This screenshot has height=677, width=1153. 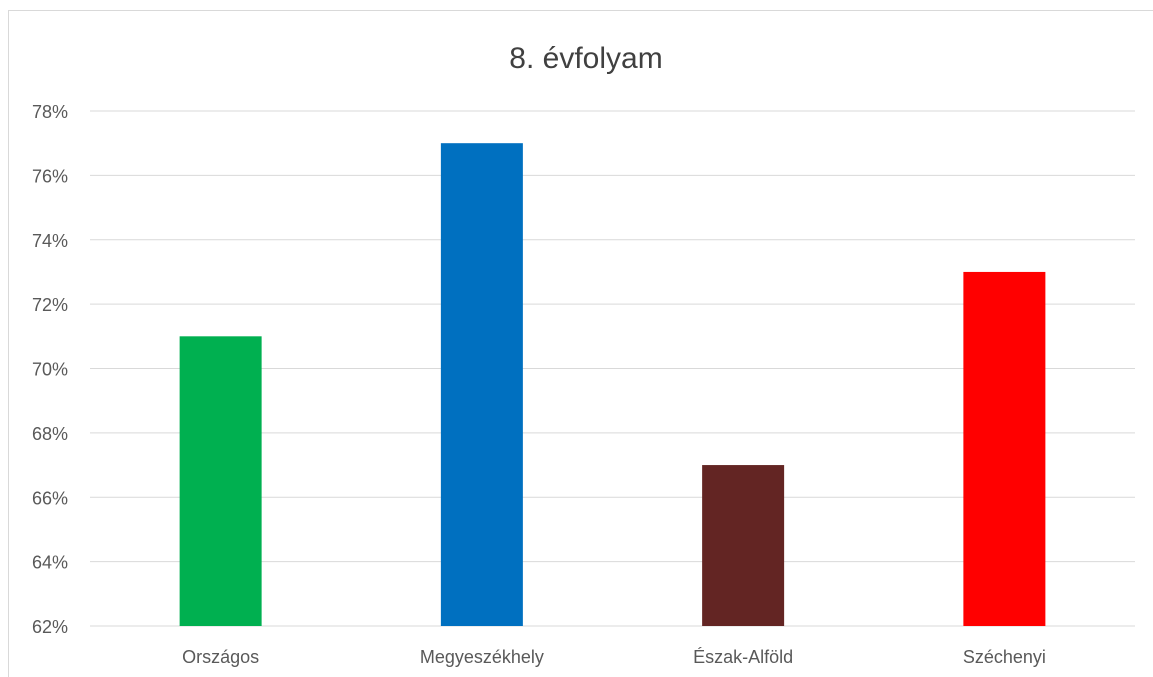 I want to click on x-tick-label: Megyeszékhely, so click(x=482, y=657).